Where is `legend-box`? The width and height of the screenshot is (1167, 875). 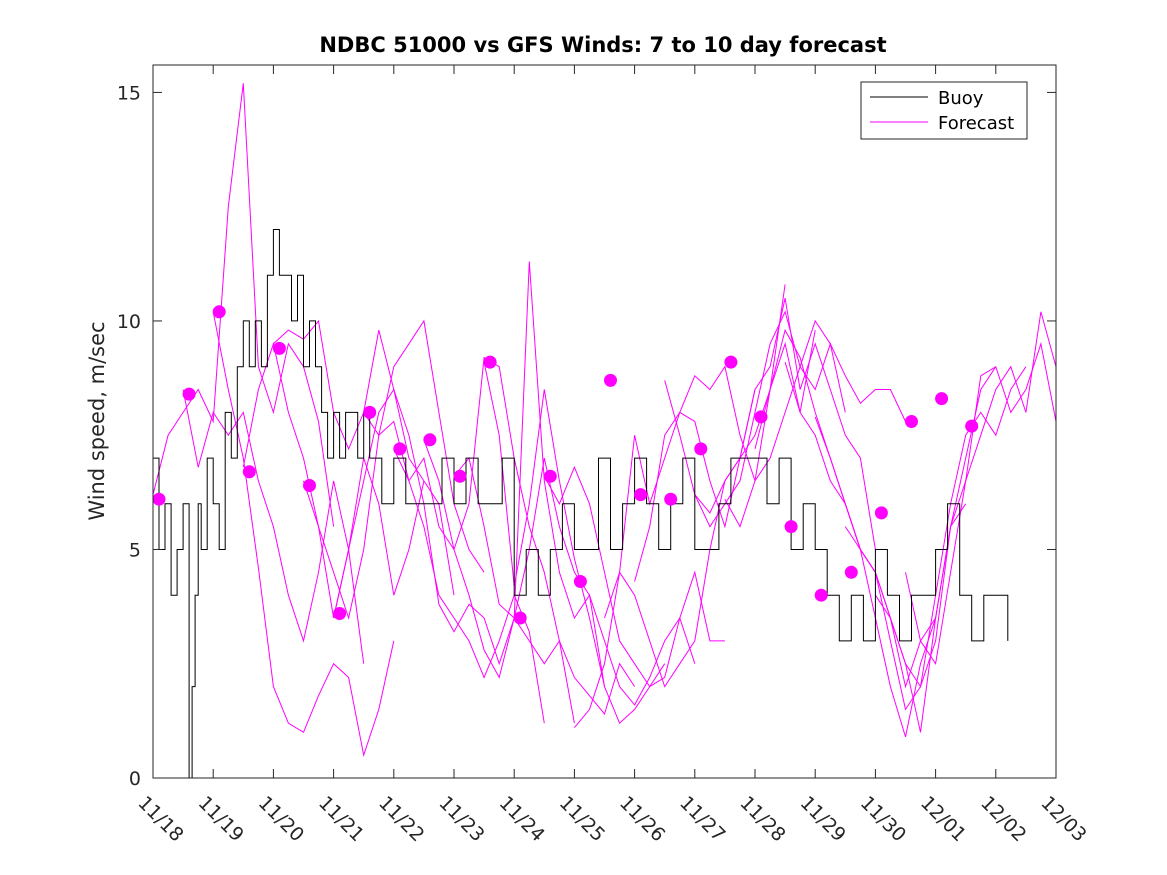
legend-box is located at coordinates (944, 110).